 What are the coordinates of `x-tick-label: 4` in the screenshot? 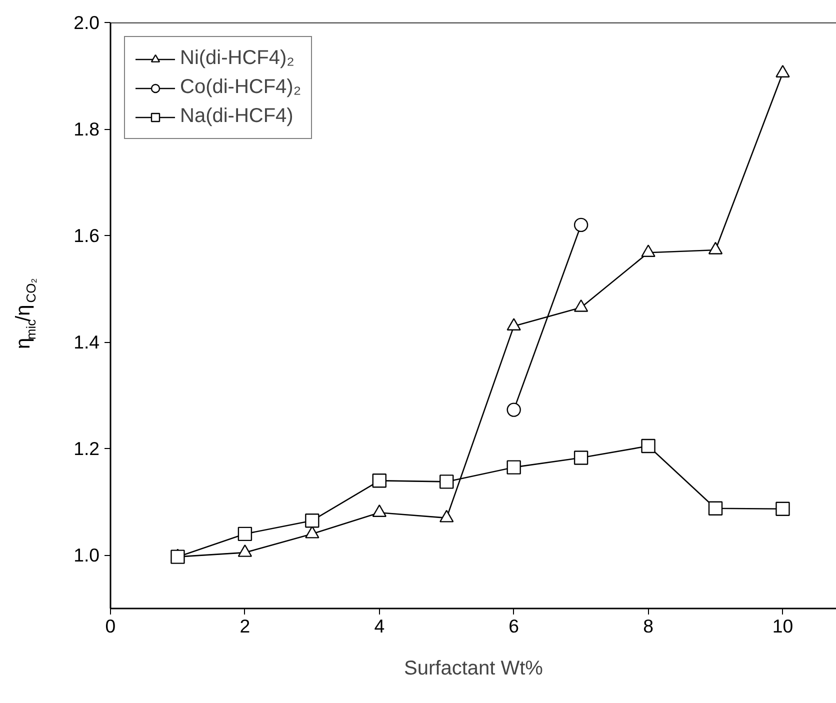 It's located at (379, 626).